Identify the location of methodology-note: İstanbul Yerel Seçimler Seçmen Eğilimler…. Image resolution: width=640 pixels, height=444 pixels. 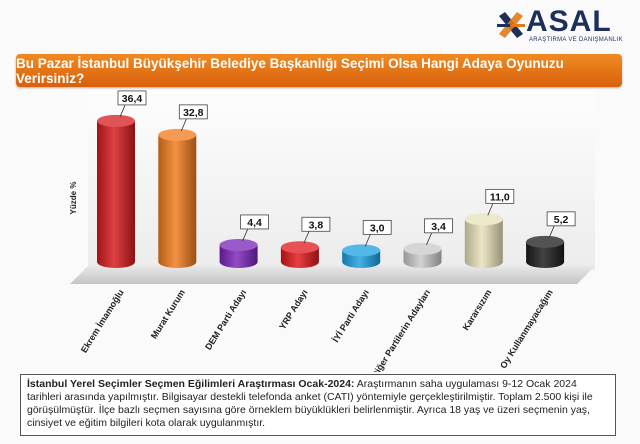
(318, 405).